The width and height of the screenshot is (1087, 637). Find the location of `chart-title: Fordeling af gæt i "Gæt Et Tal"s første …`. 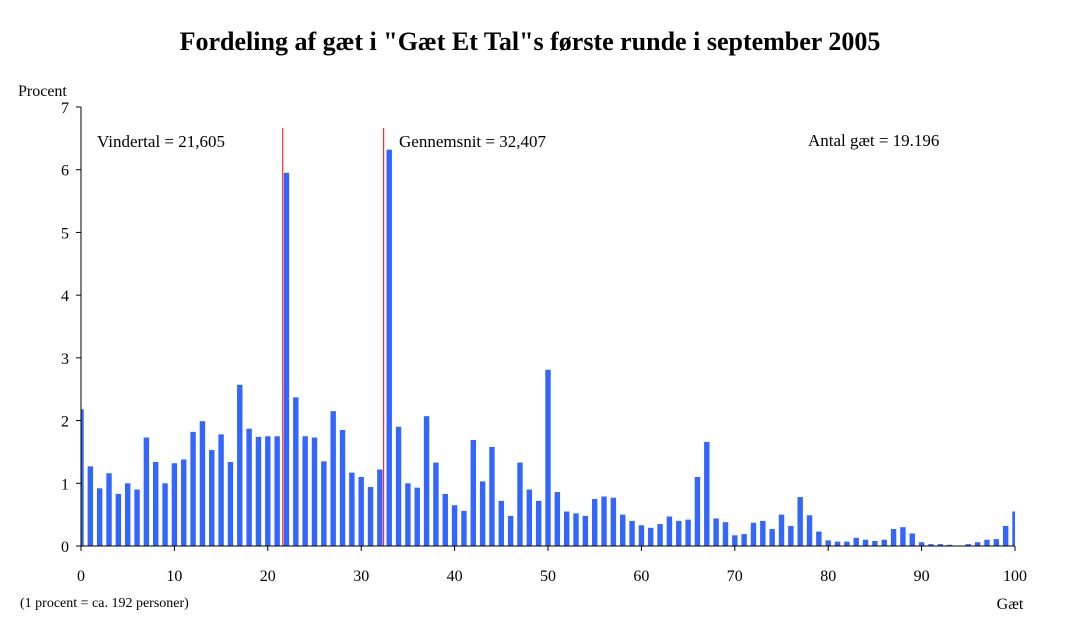

chart-title: Fordeling af gæt i "Gæt Et Tal"s første … is located at coordinates (530, 41).